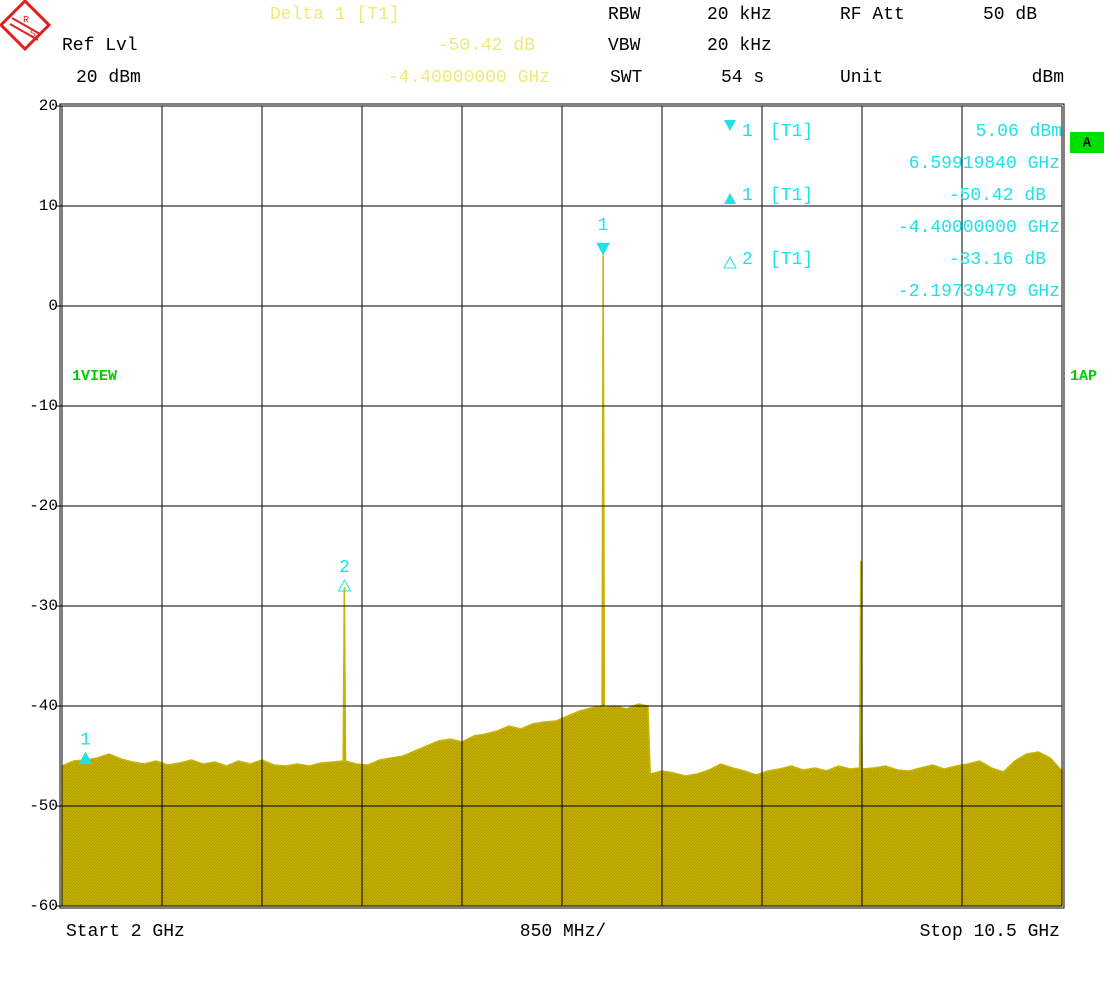 This screenshot has height=986, width=1120. What do you see at coordinates (344, 568) in the screenshot?
I see `marker-label: 2` at bounding box center [344, 568].